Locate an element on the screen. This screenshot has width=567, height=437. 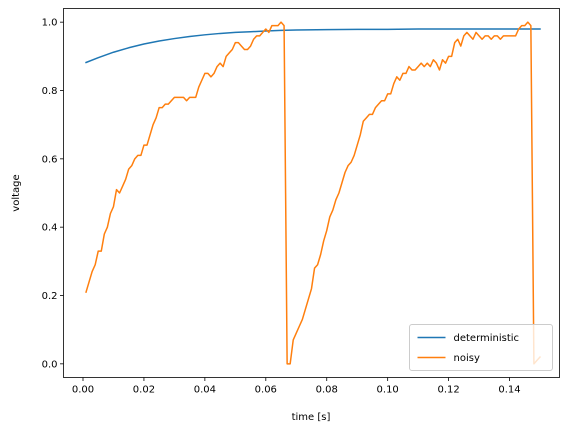
x-tick-label: 0.10 is located at coordinates (388, 390).